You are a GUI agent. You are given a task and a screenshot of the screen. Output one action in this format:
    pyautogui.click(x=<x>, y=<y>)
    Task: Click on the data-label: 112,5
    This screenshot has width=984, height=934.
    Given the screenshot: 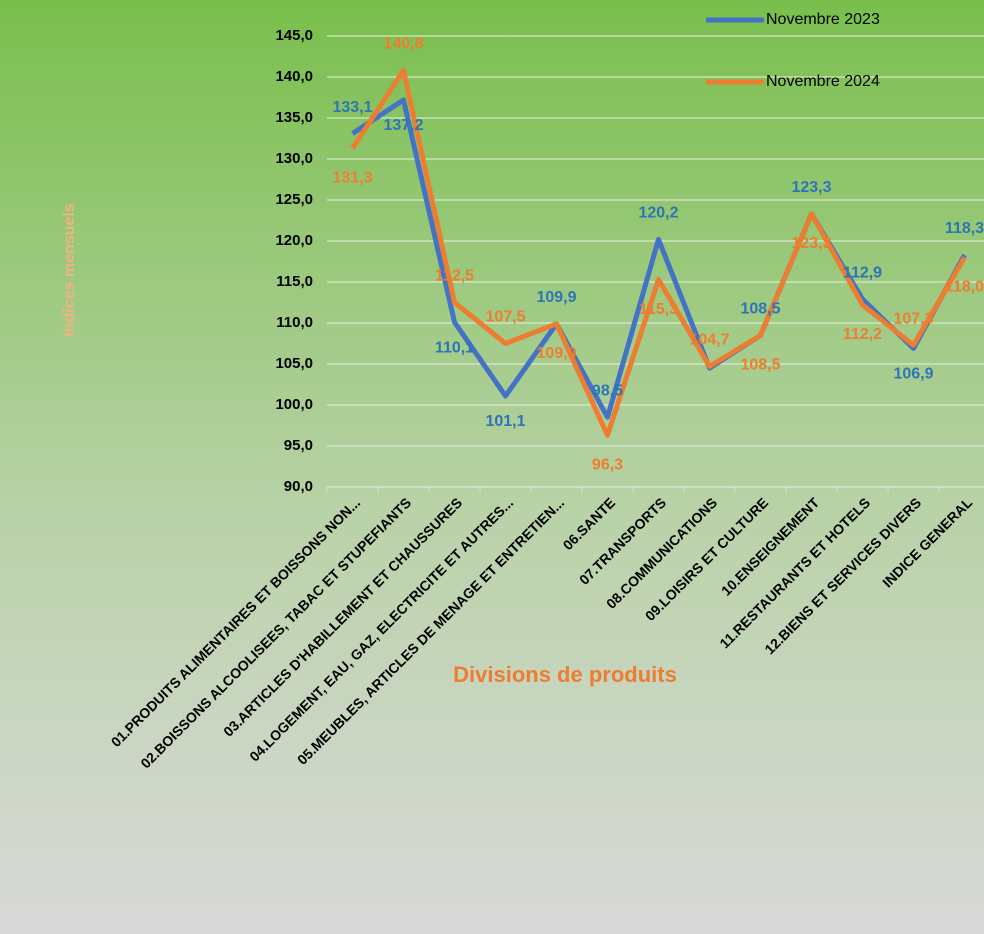 What is the action you would take?
    pyautogui.click(x=454, y=276)
    